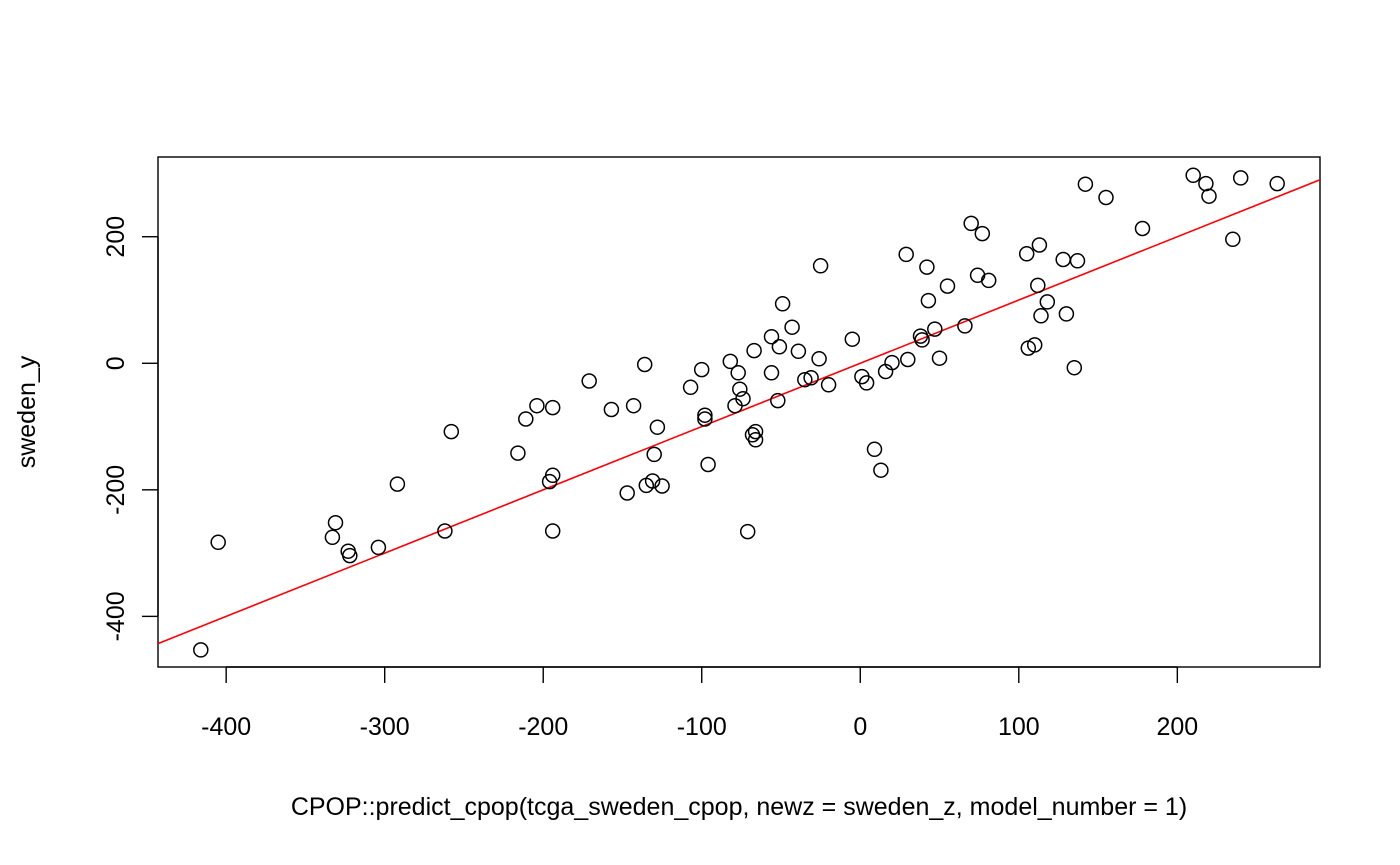 Image resolution: width=1400 pixels, height=865 pixels. Describe the element at coordinates (226, 727) in the screenshot. I see `x-tick-label: -400` at that location.